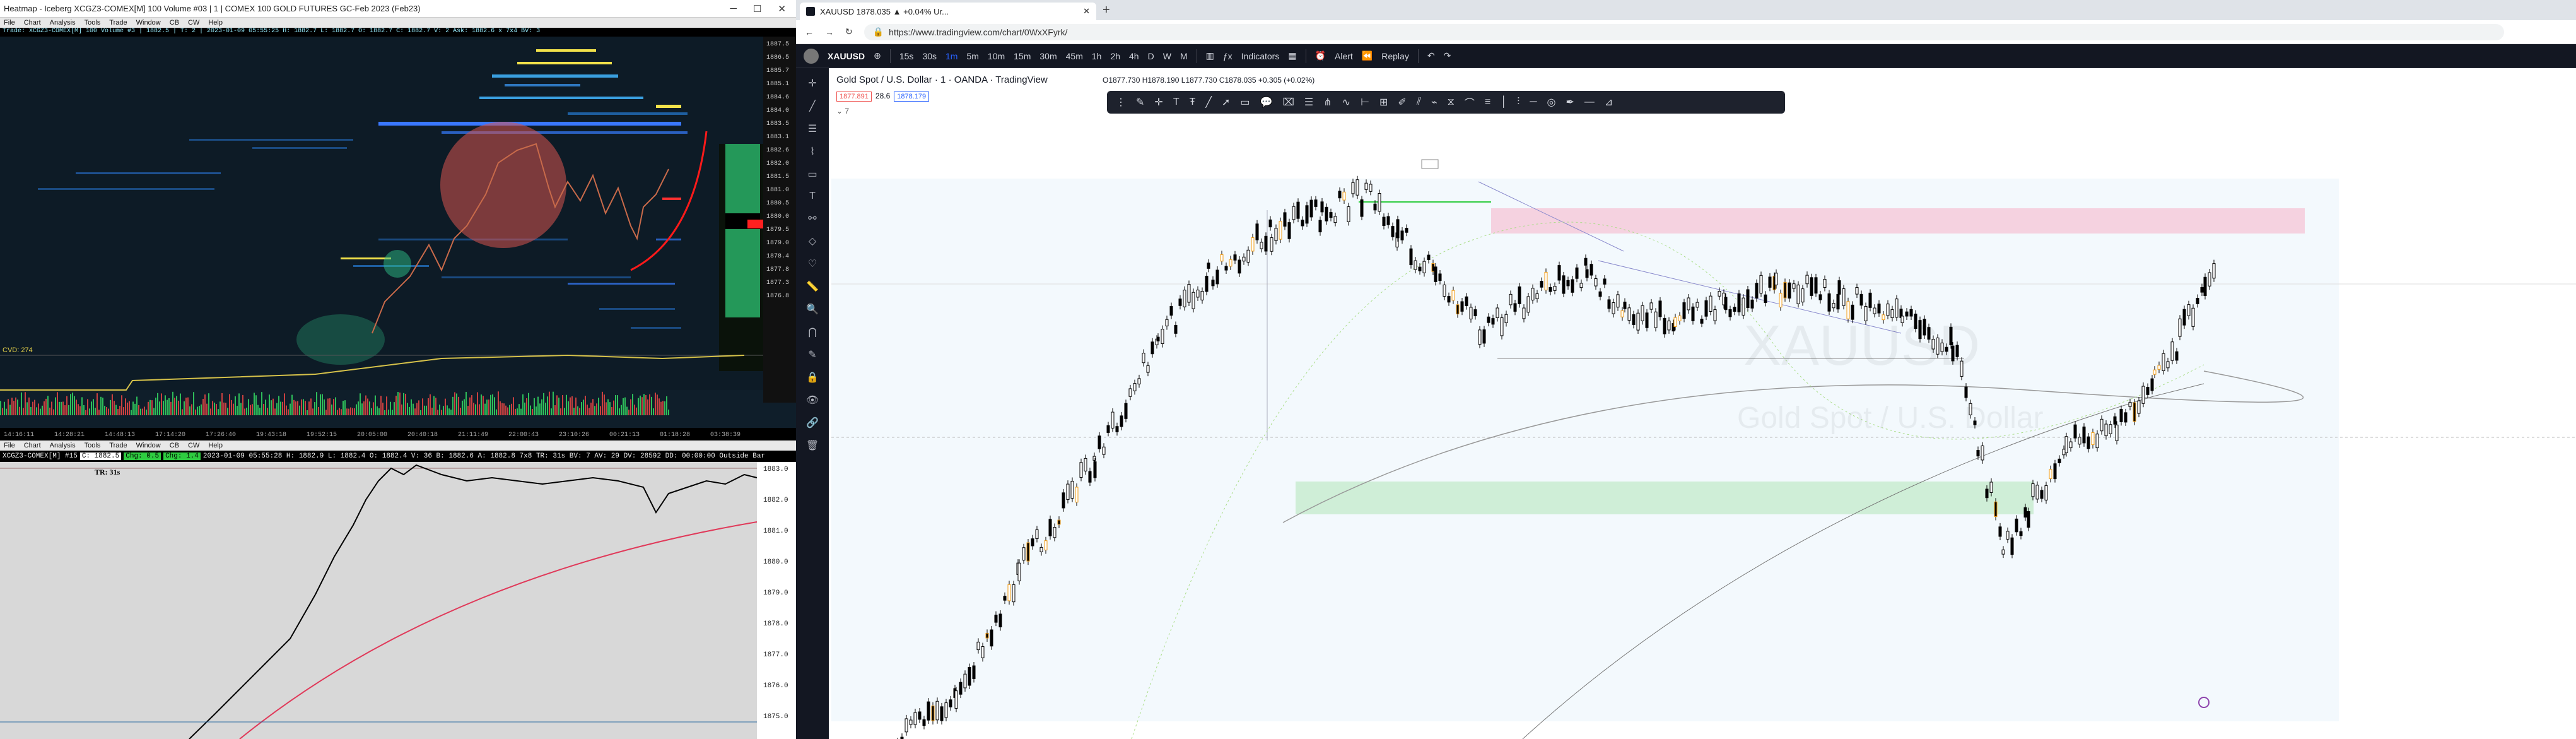  I want to click on reload-icon: ↻, so click(849, 32).